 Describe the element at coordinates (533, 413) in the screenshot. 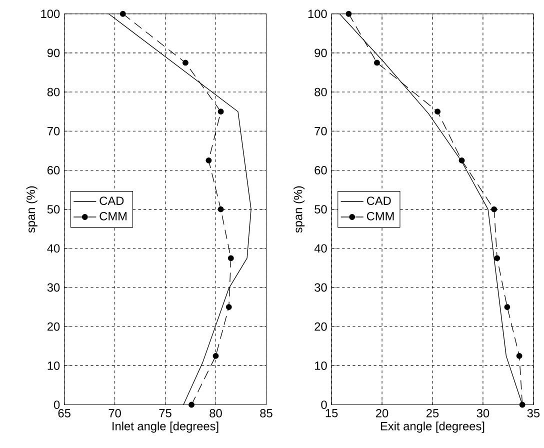

I see `x-tick-label: 35` at that location.